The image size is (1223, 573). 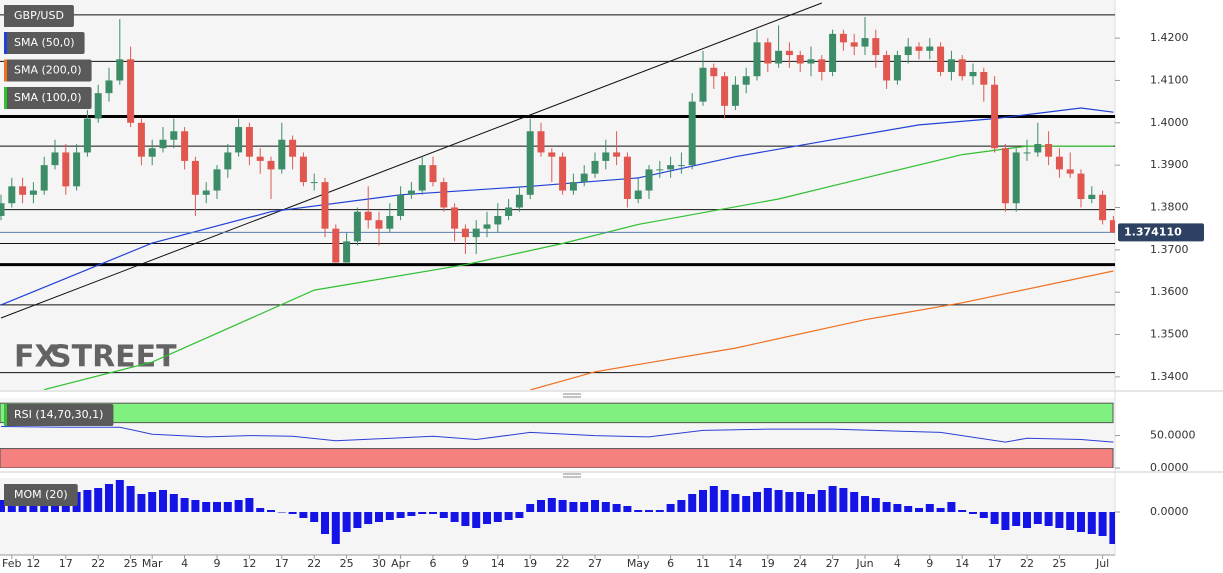 I want to click on legend-box, so click(x=39, y=16).